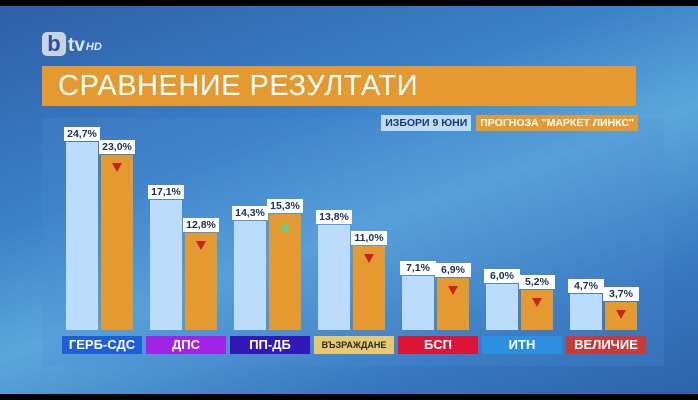  What do you see at coordinates (438, 345) in the screenshot?
I see `party-label: БСП` at bounding box center [438, 345].